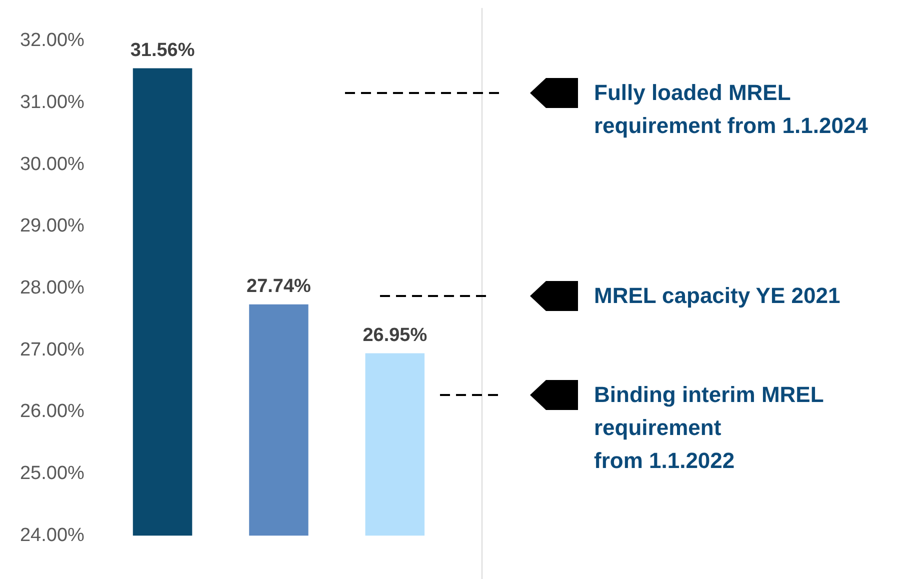 This screenshot has width=924, height=579. Describe the element at coordinates (52, 103) in the screenshot. I see `y-tick-label: 31.00%` at that location.